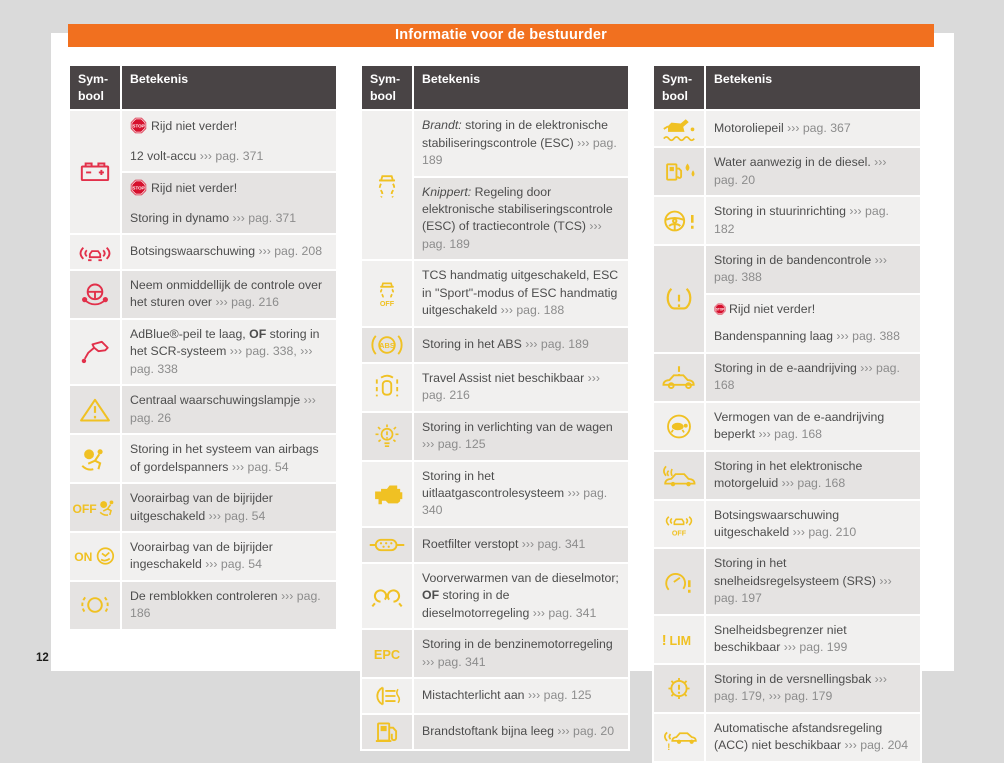 The width and height of the screenshot is (1004, 763). What do you see at coordinates (387, 696) in the screenshot?
I see `rear-fog-icon` at bounding box center [387, 696].